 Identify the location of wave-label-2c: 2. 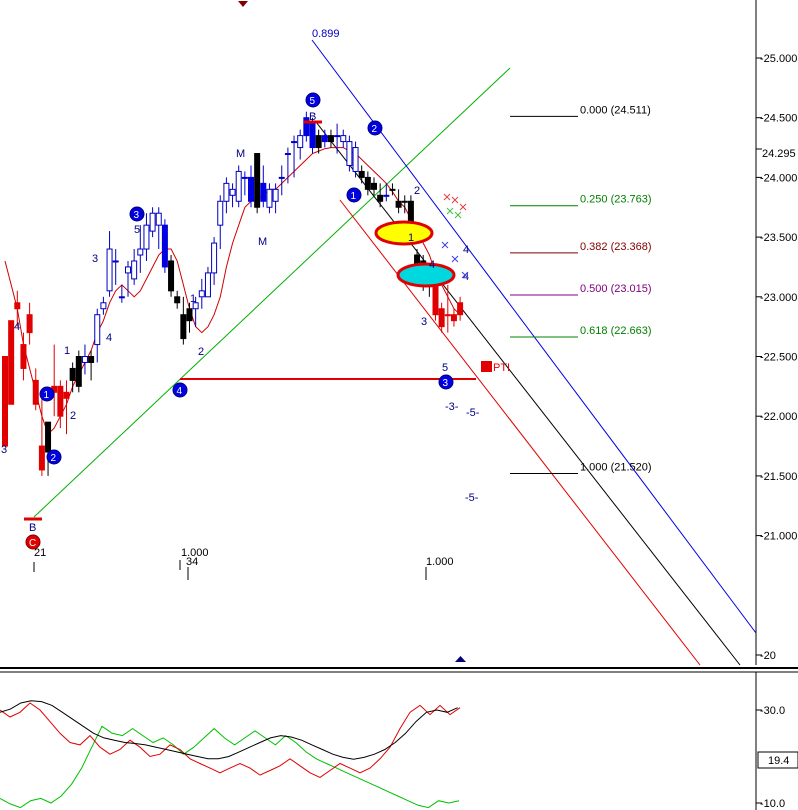
(417, 191).